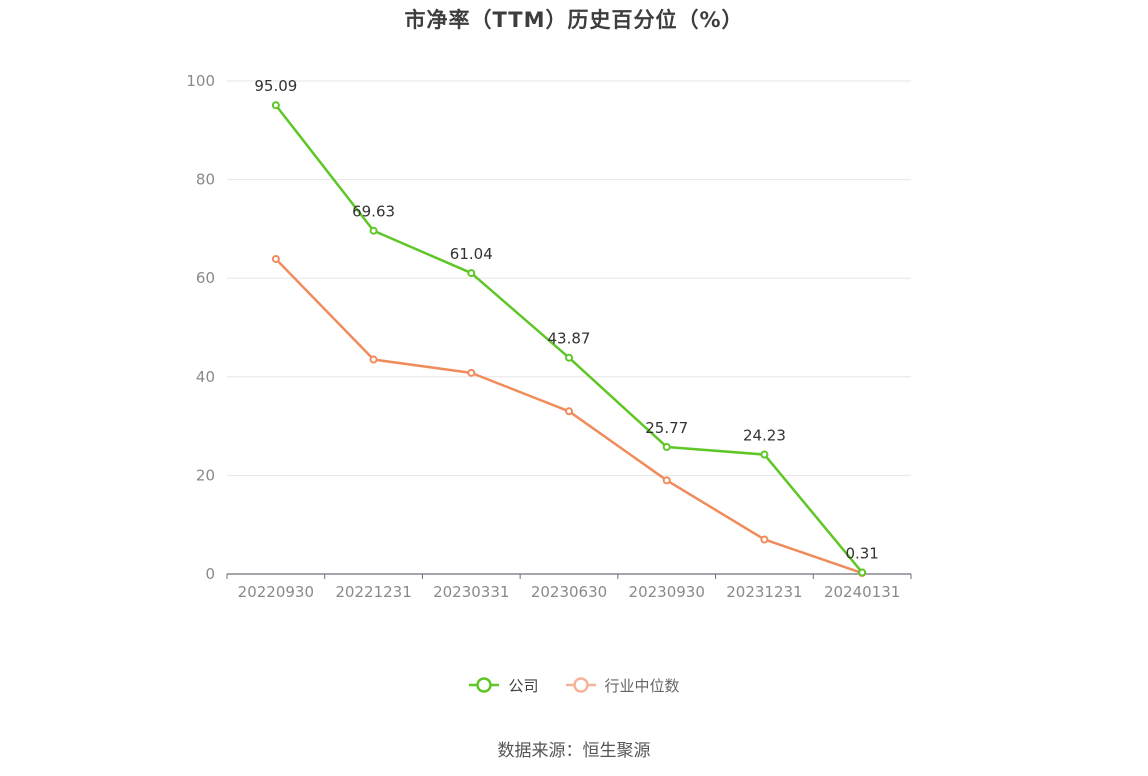 The width and height of the screenshot is (1148, 776). I want to click on legend-label-company: 公司, so click(523, 685).